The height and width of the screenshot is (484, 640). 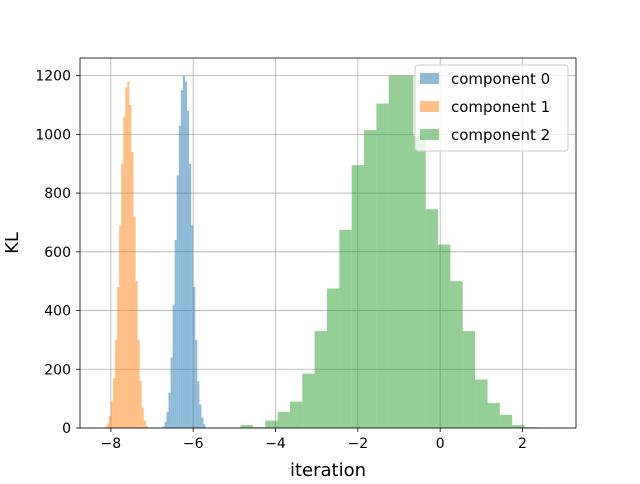 I want to click on legend-label-1: component 1, so click(x=500, y=107).